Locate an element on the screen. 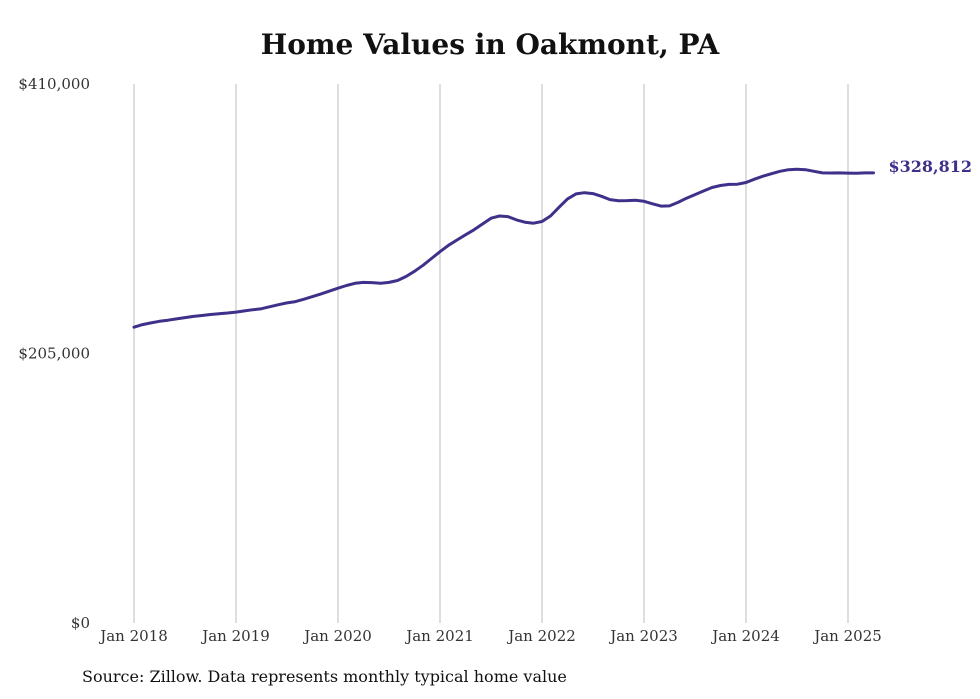 This screenshot has width=980, height=699. x-tick-label: Jan 2023 is located at coordinates (643, 636).